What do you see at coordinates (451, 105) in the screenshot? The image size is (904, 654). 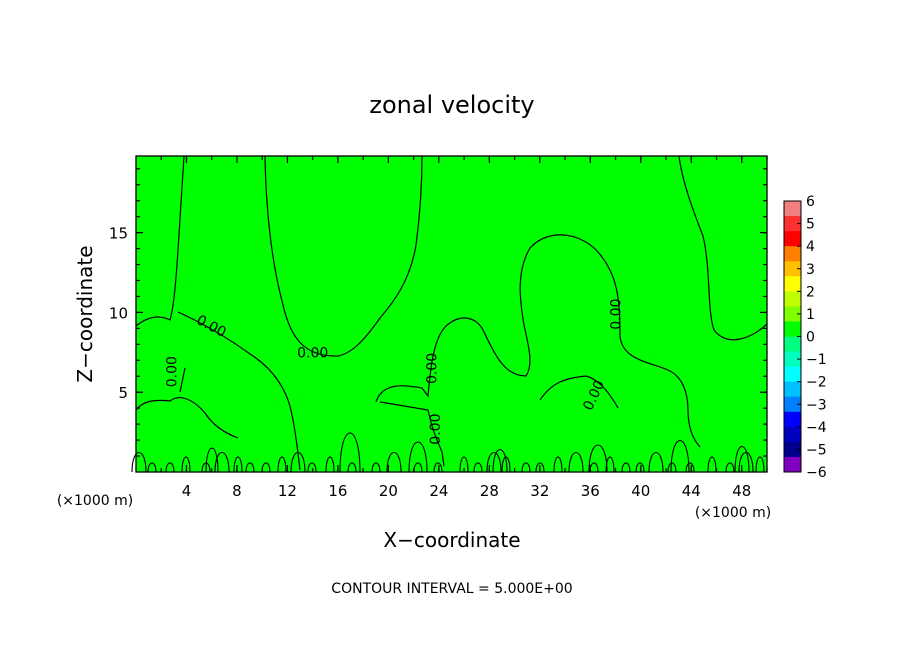 I see `chart-title: zonal velocity` at bounding box center [451, 105].